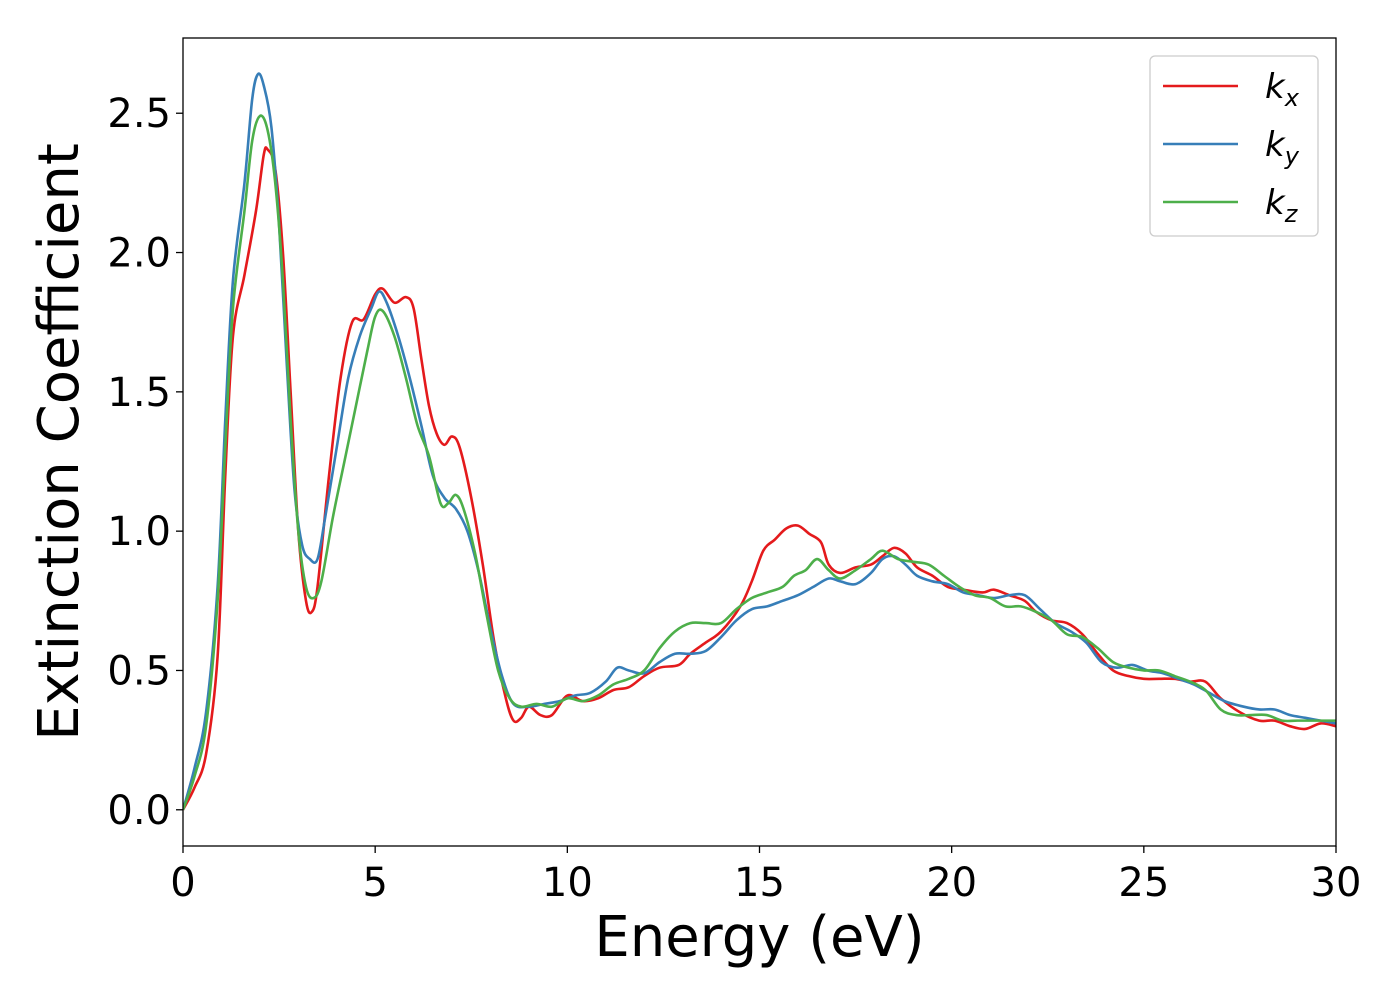 The image size is (1400, 1000). I want to click on x-tick-label: 15, so click(759, 883).